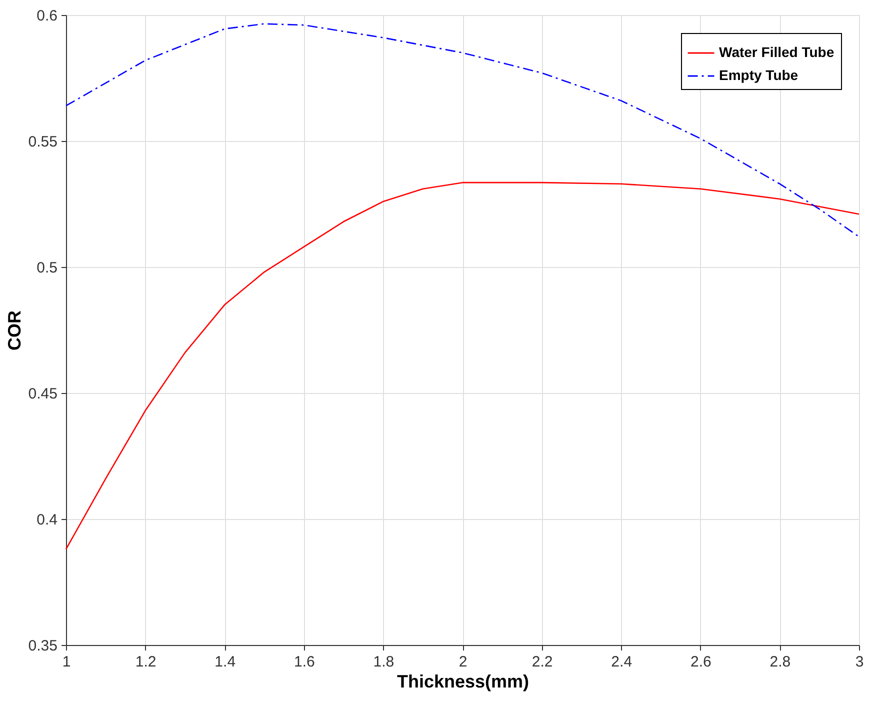  What do you see at coordinates (47, 268) in the screenshot?
I see `y-tick-label: 0.5` at bounding box center [47, 268].